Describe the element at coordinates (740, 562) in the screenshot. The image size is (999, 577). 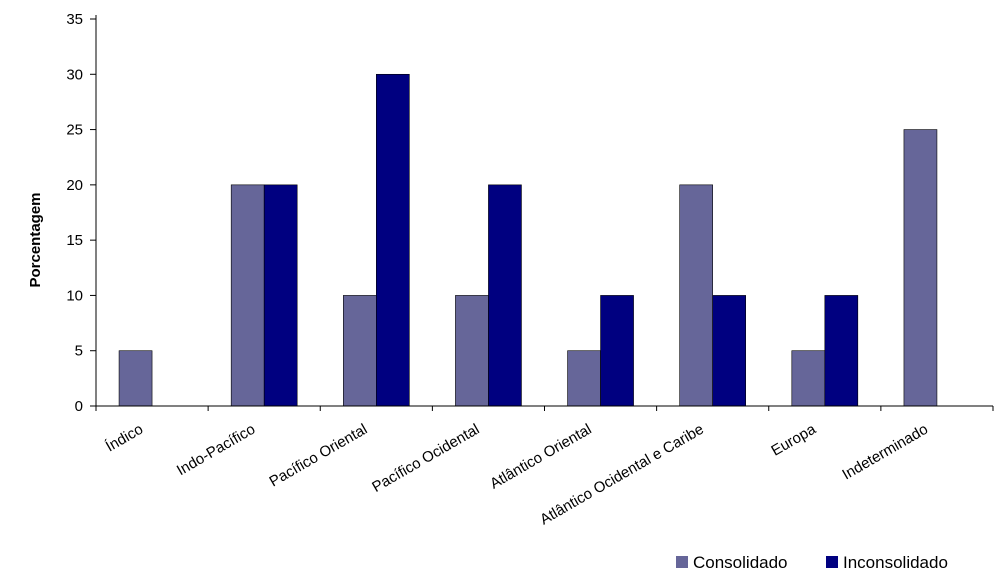
I see `legend-label-consolidado: Consolidado` at that location.